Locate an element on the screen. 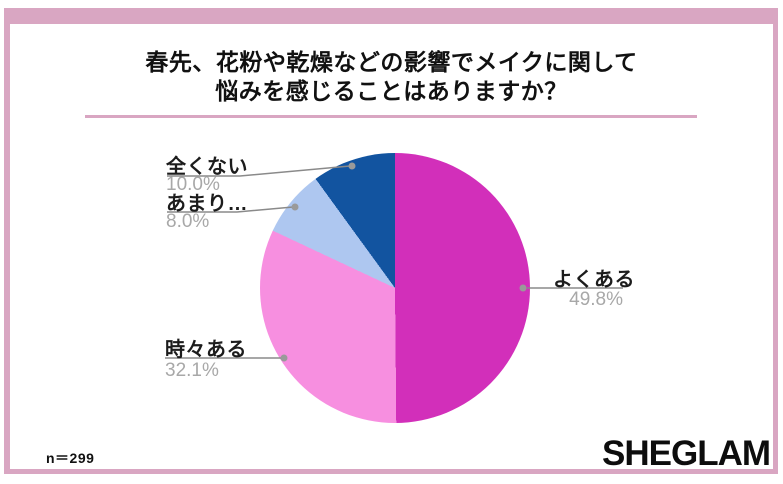  slice-label-tokidoki: 時々ある is located at coordinates (206, 350).